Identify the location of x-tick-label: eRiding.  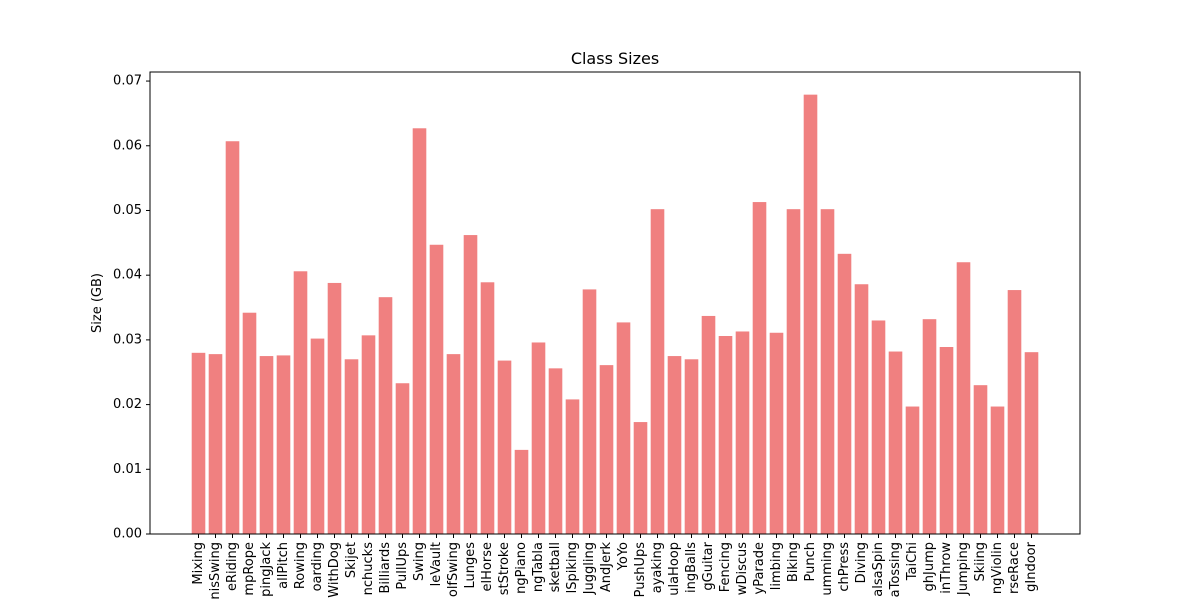
(232, 566).